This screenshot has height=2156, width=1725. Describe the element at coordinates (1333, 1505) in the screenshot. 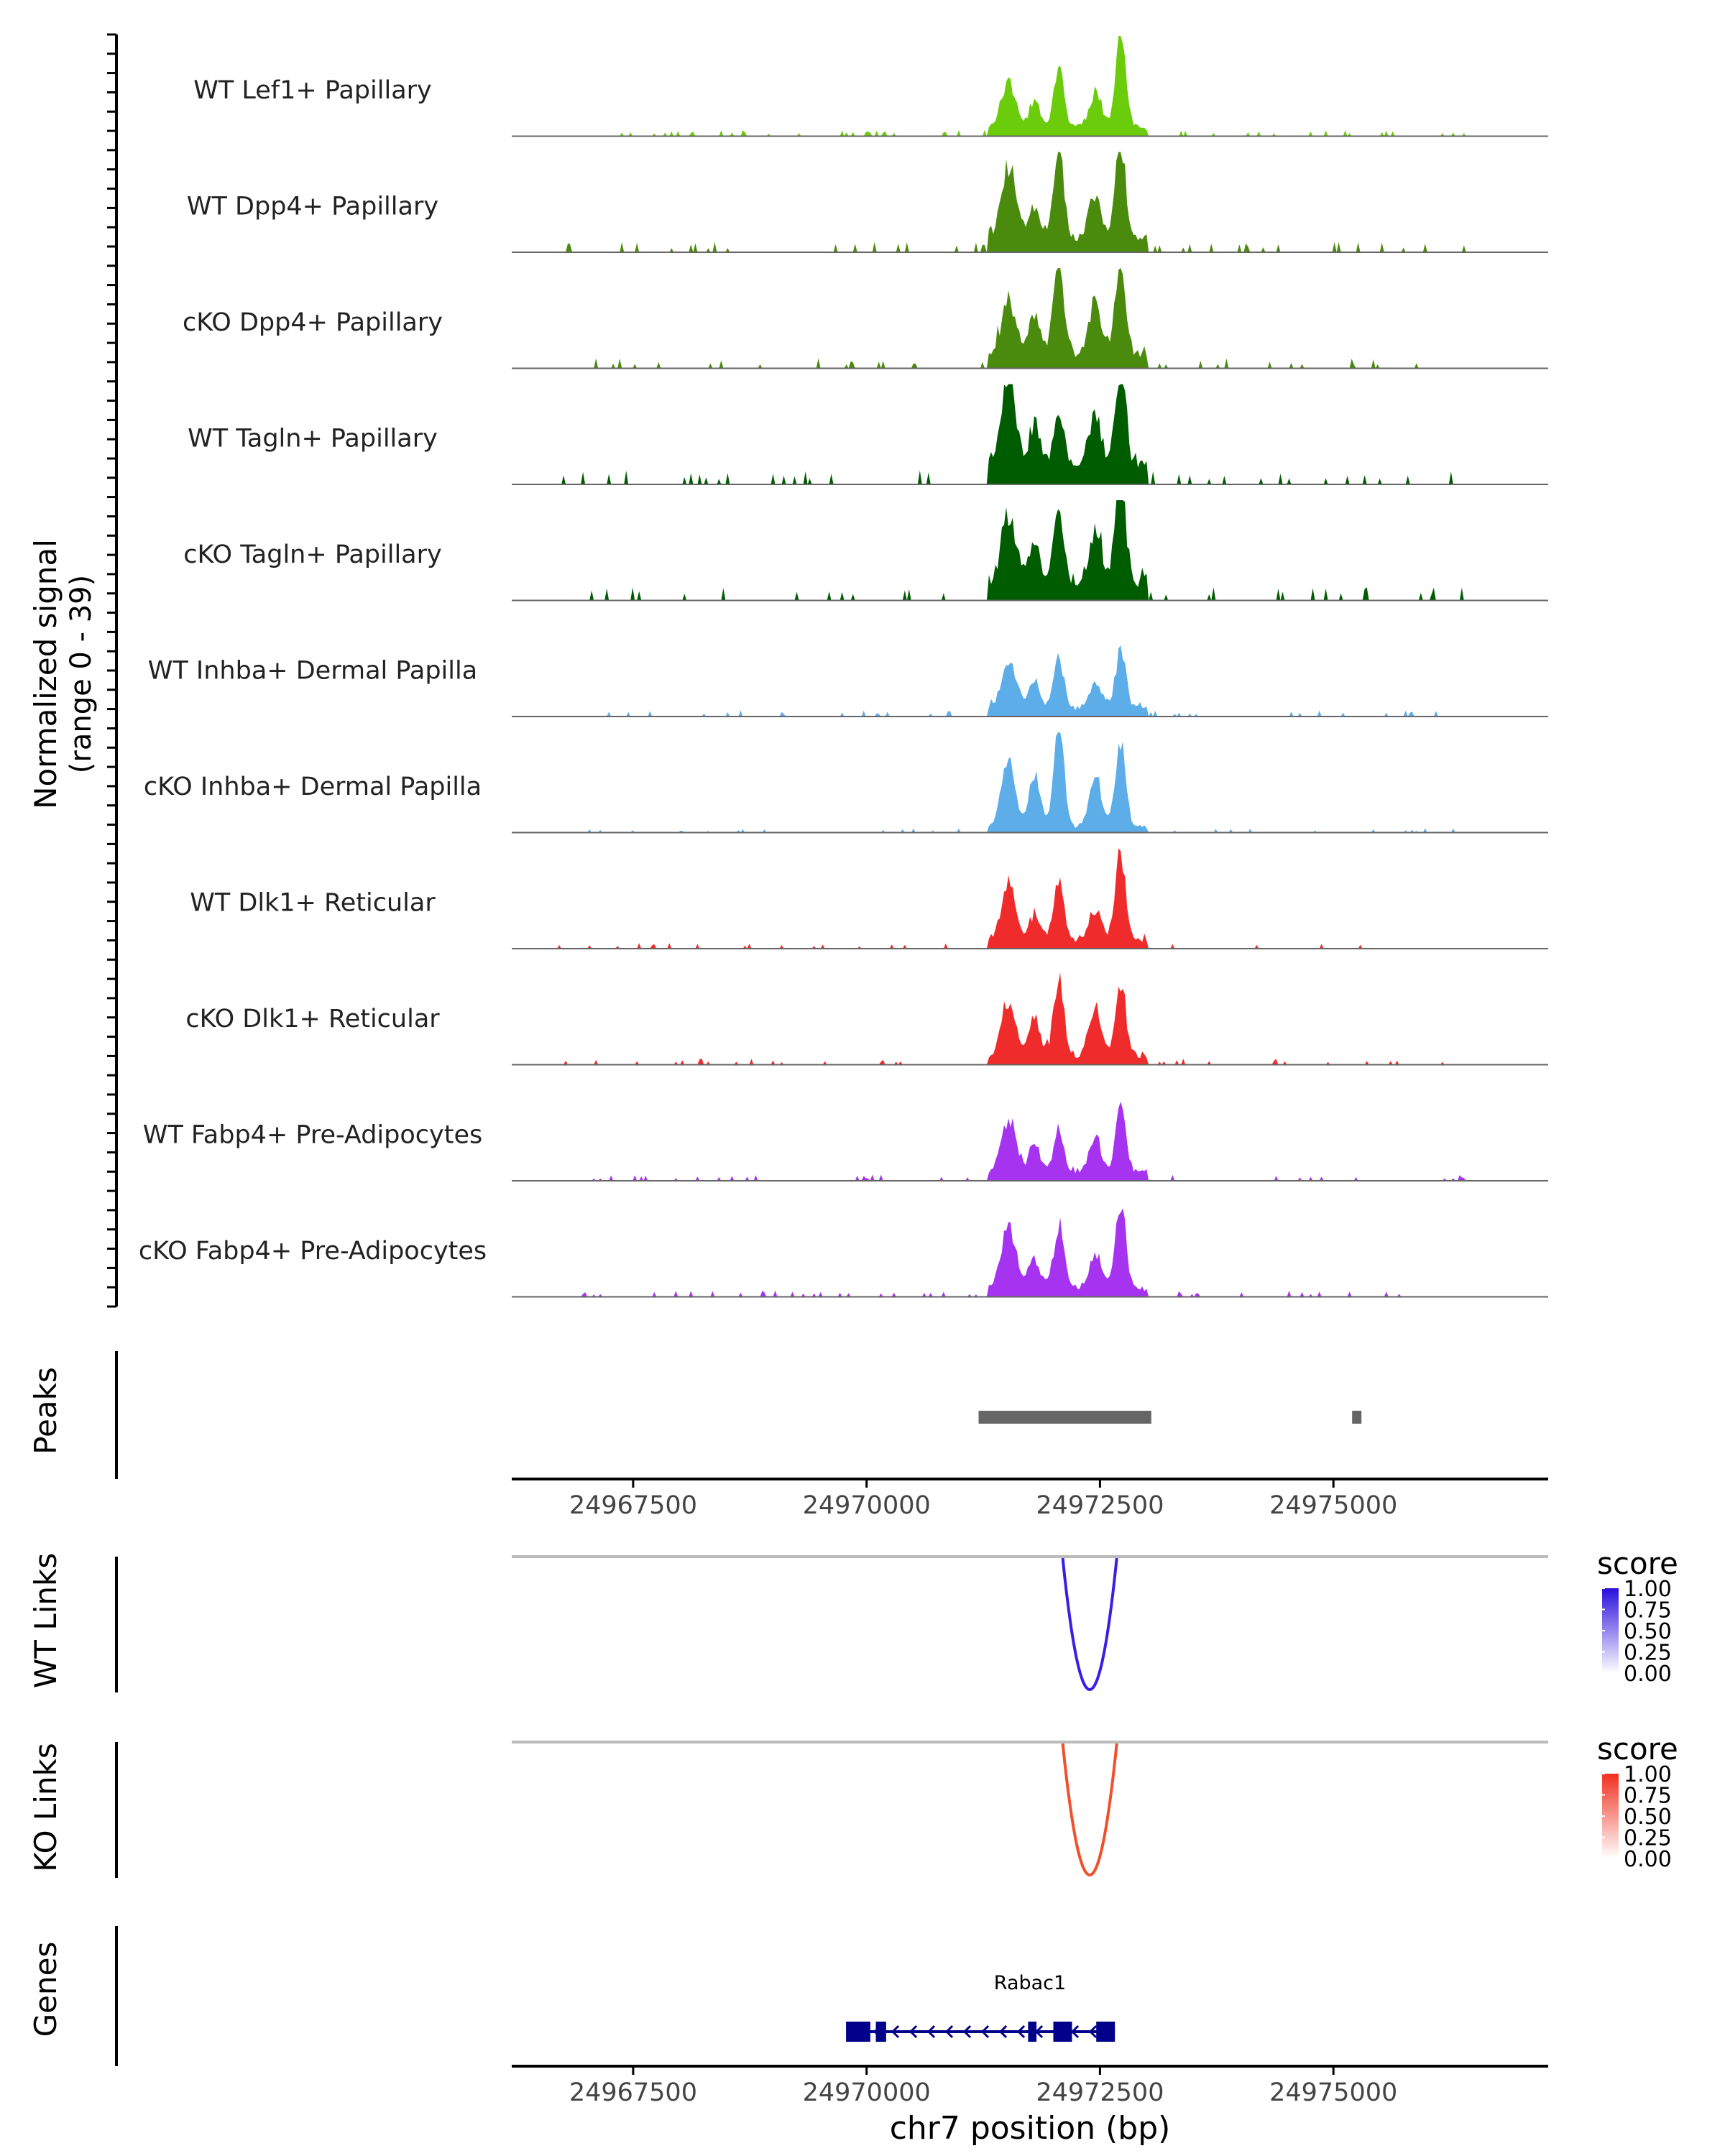

I see `x-upper-tick-label: 24975000` at that location.